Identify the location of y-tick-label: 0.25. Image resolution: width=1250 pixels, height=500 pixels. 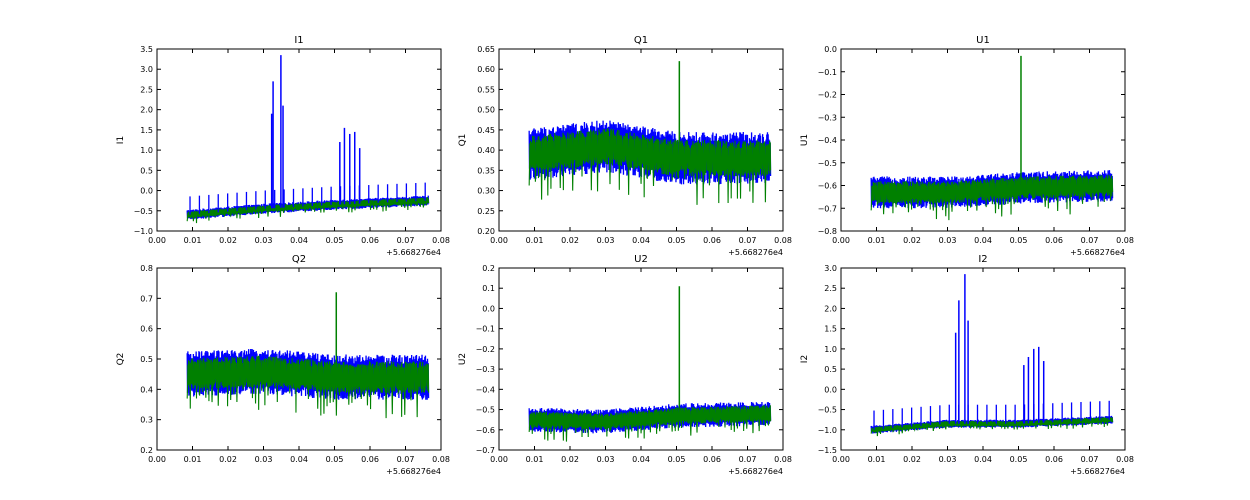
(486, 211).